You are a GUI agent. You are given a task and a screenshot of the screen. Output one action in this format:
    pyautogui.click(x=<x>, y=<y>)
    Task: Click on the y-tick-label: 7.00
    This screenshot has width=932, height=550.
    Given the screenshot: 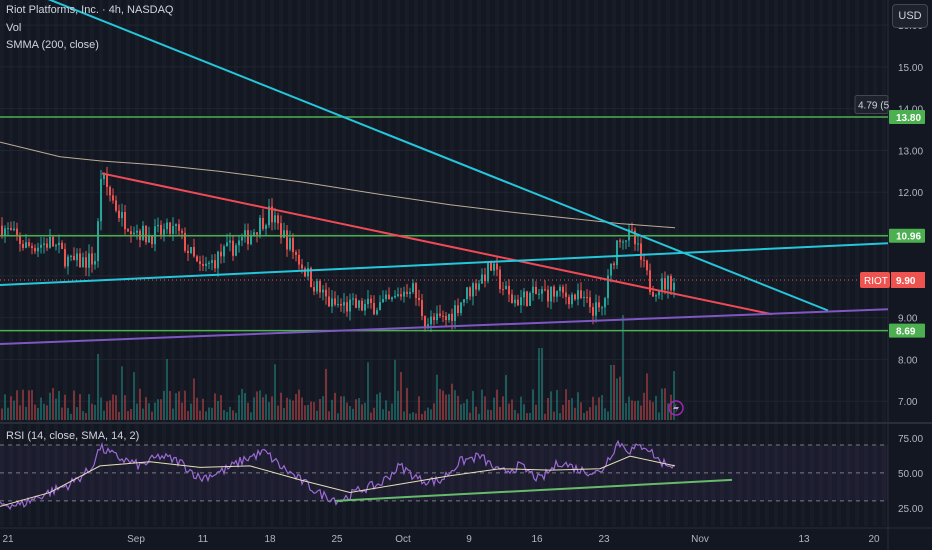 What is the action you would take?
    pyautogui.click(x=908, y=402)
    